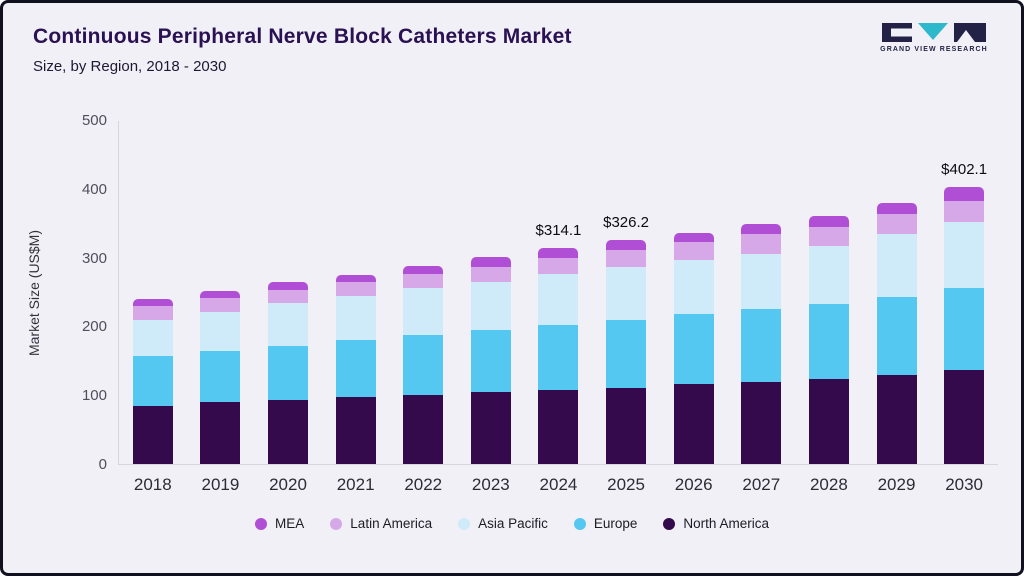 The image size is (1024, 576). I want to click on legend-dot-europe, so click(579, 523).